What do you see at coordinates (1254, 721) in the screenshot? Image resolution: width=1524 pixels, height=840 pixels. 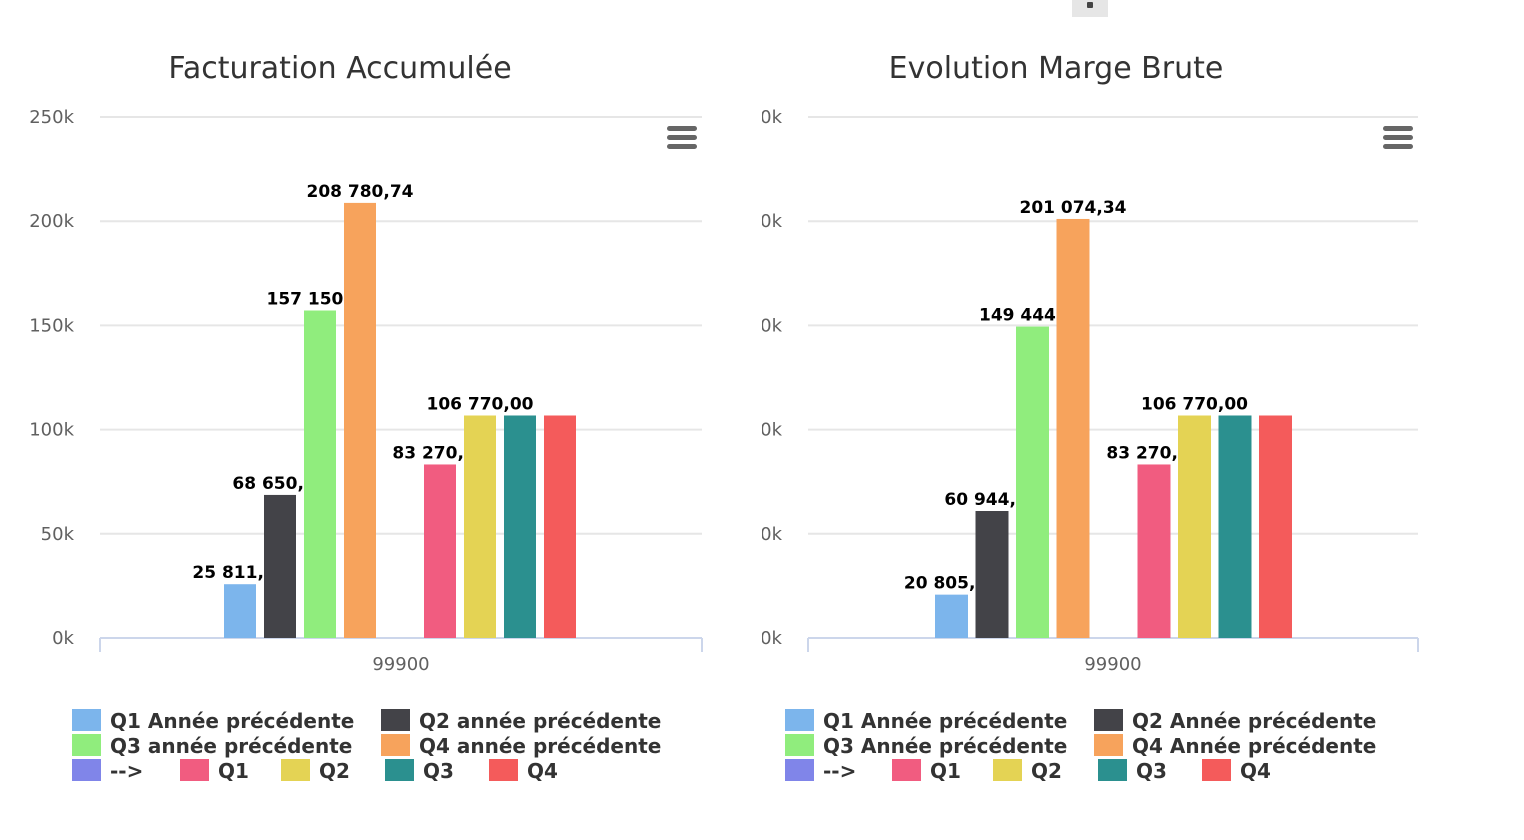 I see `legend-label: Q2 Année précédente` at bounding box center [1254, 721].